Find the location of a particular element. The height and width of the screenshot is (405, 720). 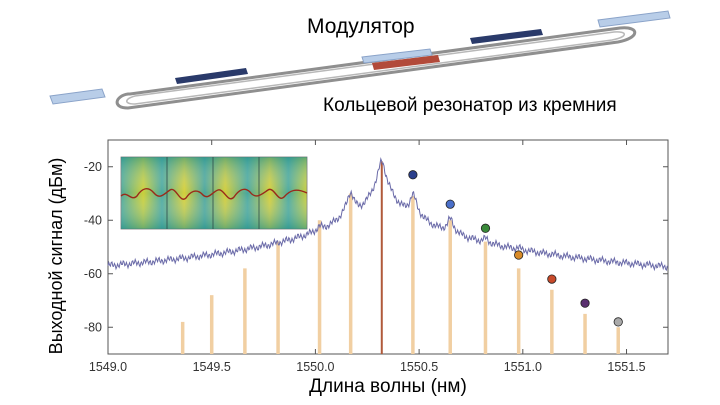

x-tick-label: 1550.5 is located at coordinates (419, 367).